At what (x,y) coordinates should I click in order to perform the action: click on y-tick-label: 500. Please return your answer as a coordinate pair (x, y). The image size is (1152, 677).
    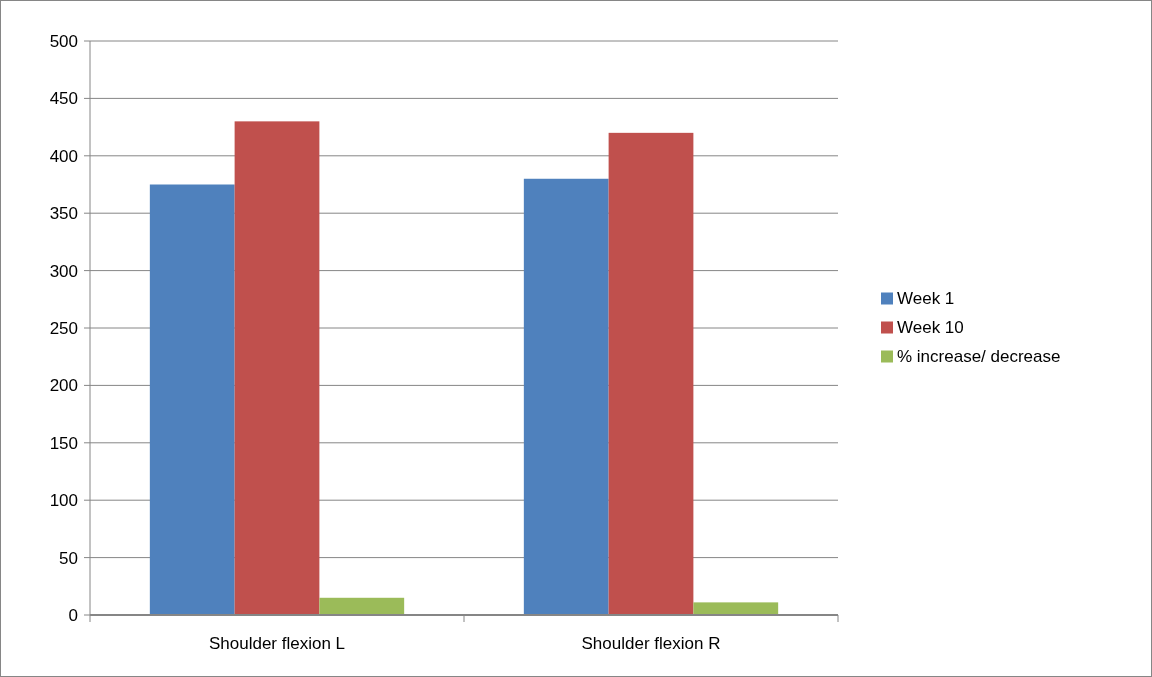
    Looking at the image, I should click on (63, 41).